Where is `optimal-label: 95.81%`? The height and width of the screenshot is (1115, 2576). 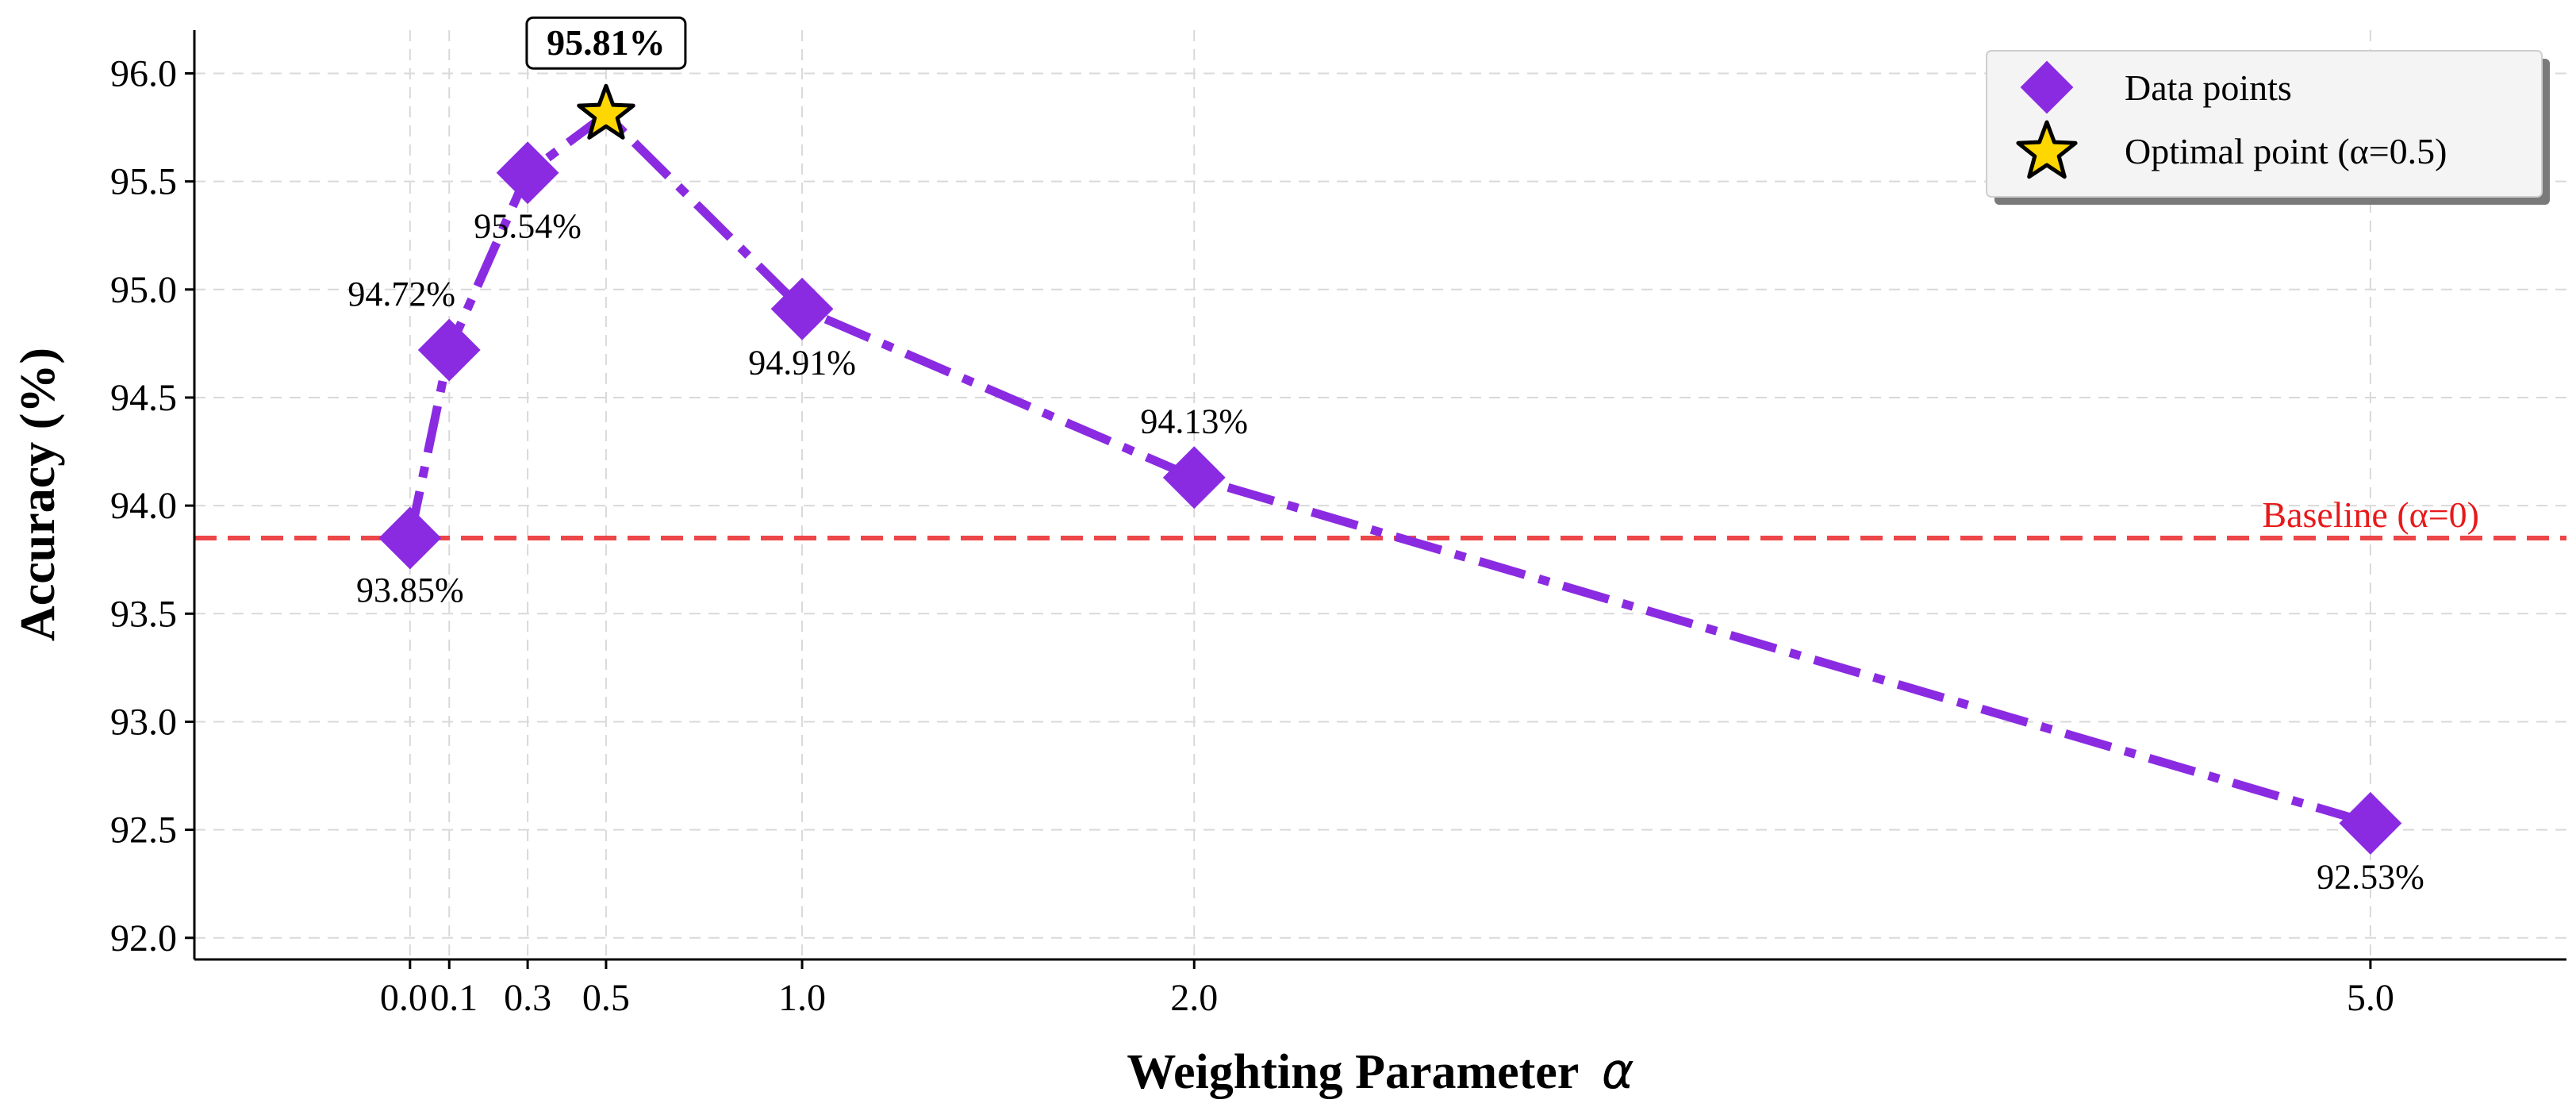
optimal-label: 95.81% is located at coordinates (606, 43).